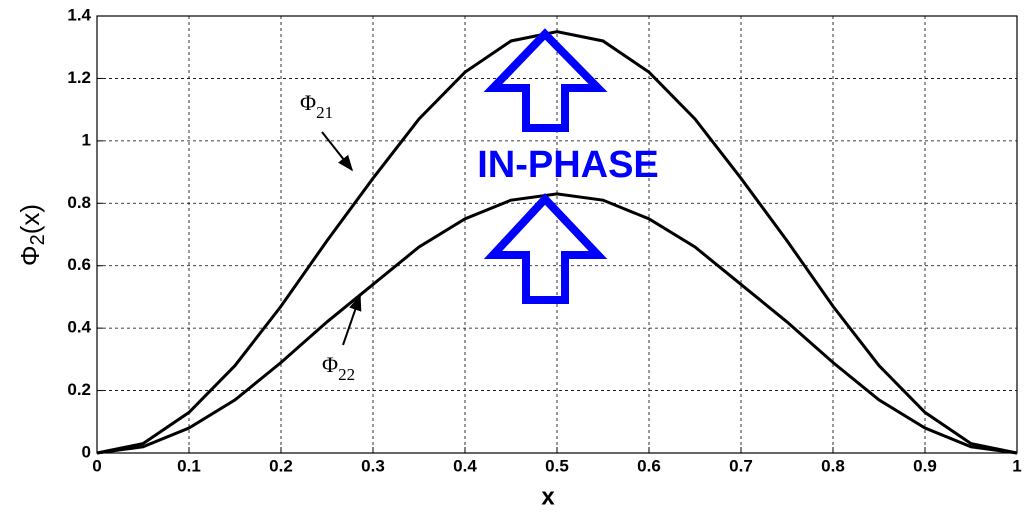 This screenshot has height=513, width=1024. What do you see at coordinates (96, 465) in the screenshot?
I see `x-tick-label: 0` at bounding box center [96, 465].